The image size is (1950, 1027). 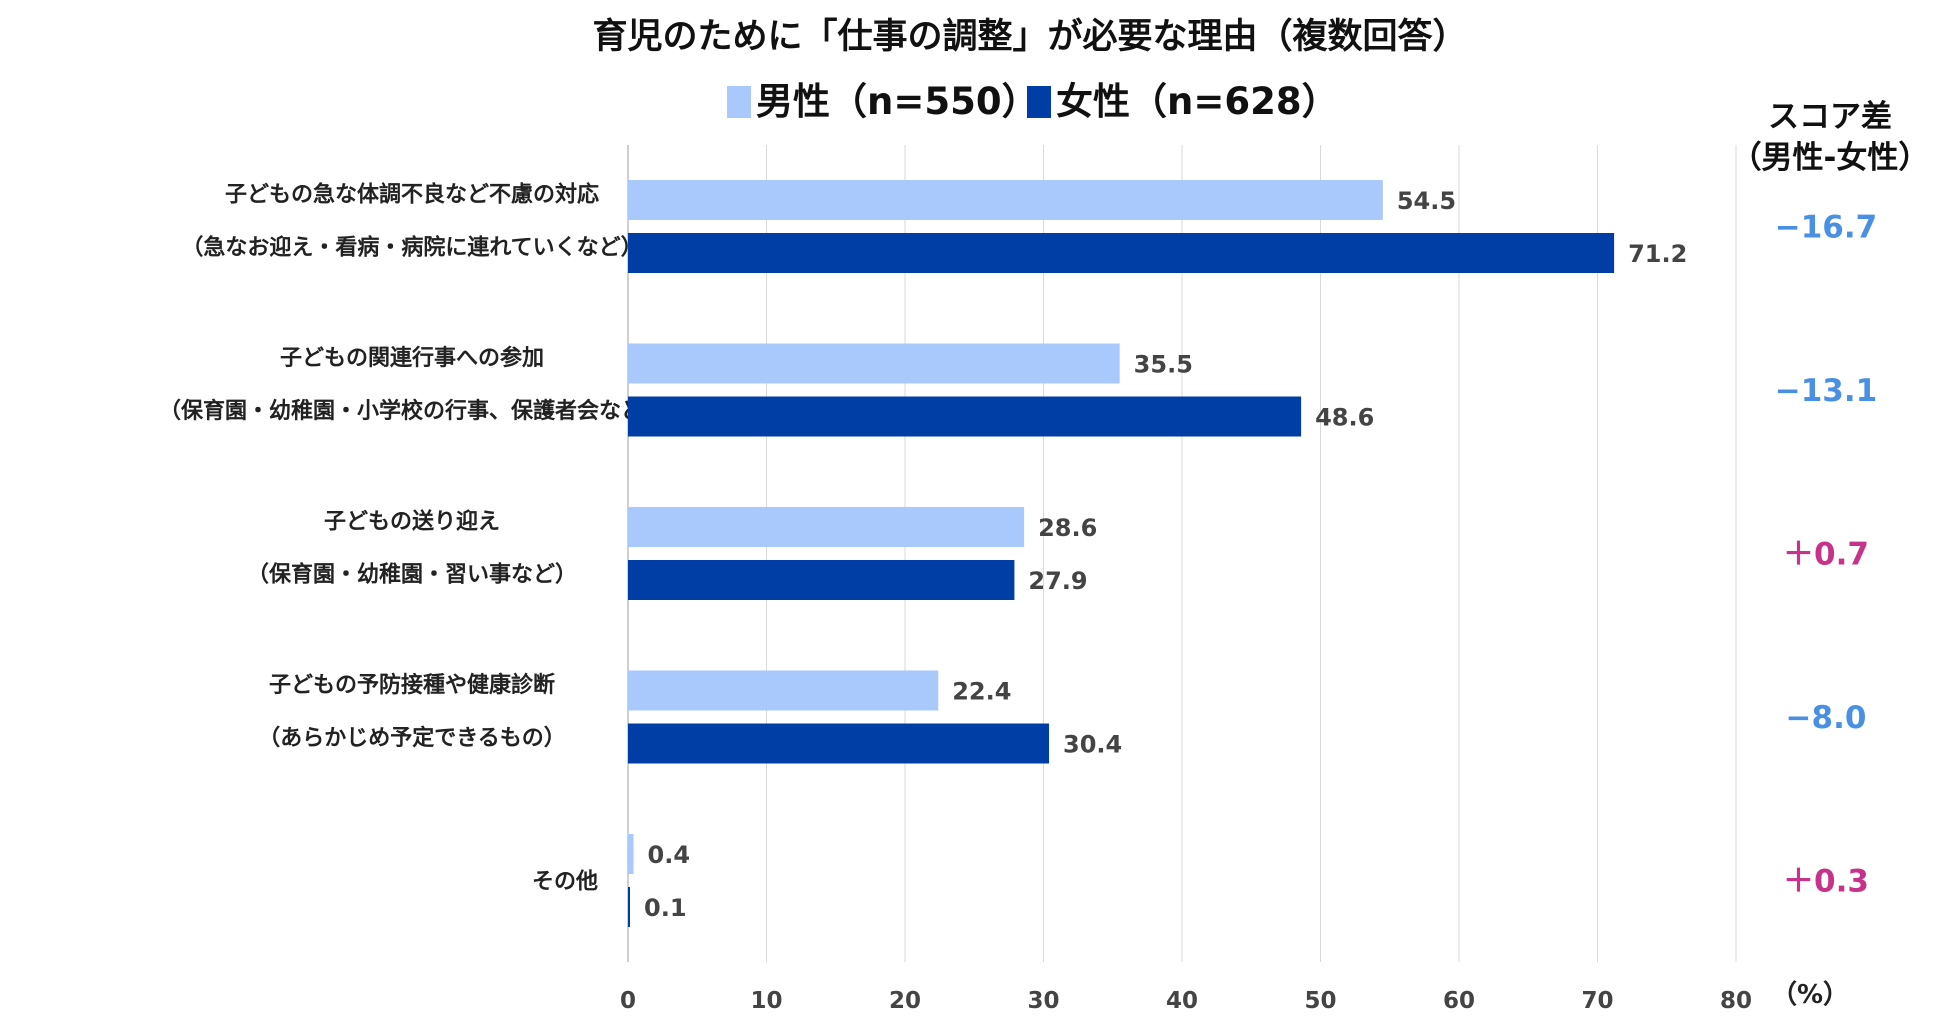 What do you see at coordinates (897, 101) in the screenshot?
I see `legend-label-male: 男性（n=550）` at bounding box center [897, 101].